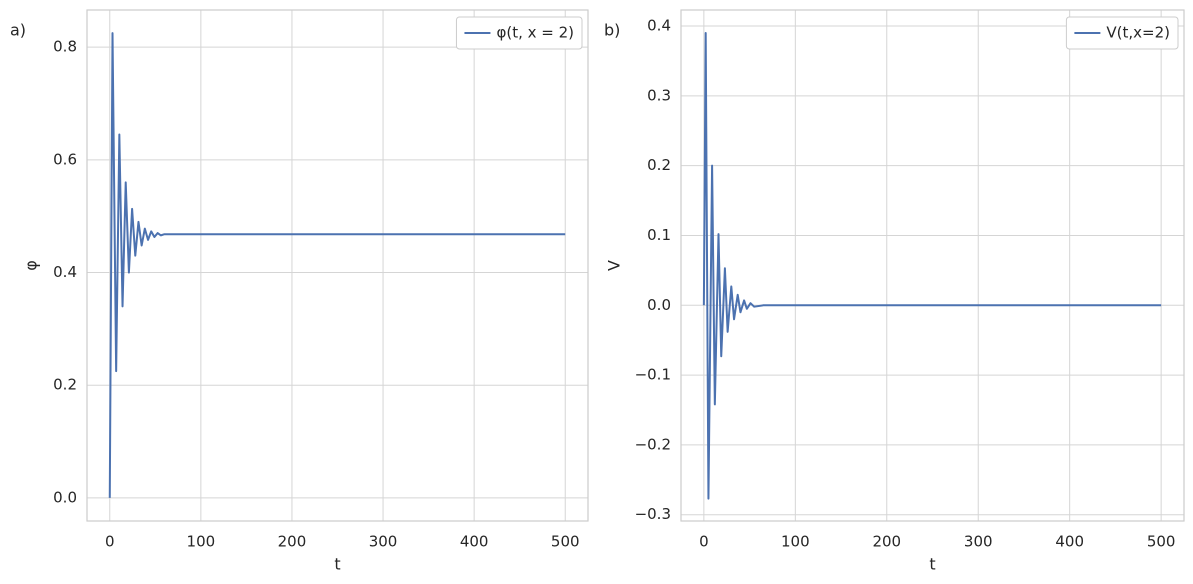  Describe the element at coordinates (535, 33) in the screenshot. I see `legend-label: φ(t, x = 2)` at that location.